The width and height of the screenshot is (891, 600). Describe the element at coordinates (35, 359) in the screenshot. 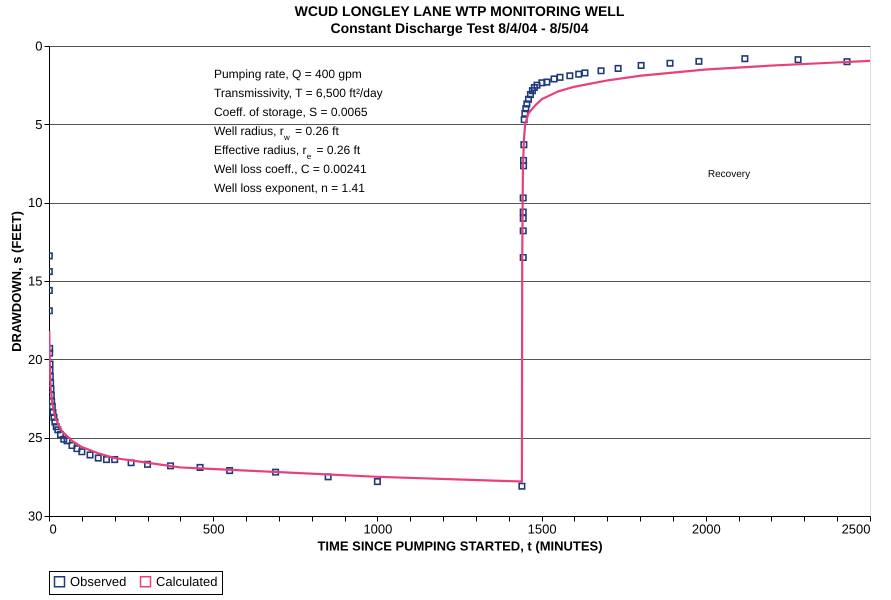

I see `y-tick-label: 20` at that location.